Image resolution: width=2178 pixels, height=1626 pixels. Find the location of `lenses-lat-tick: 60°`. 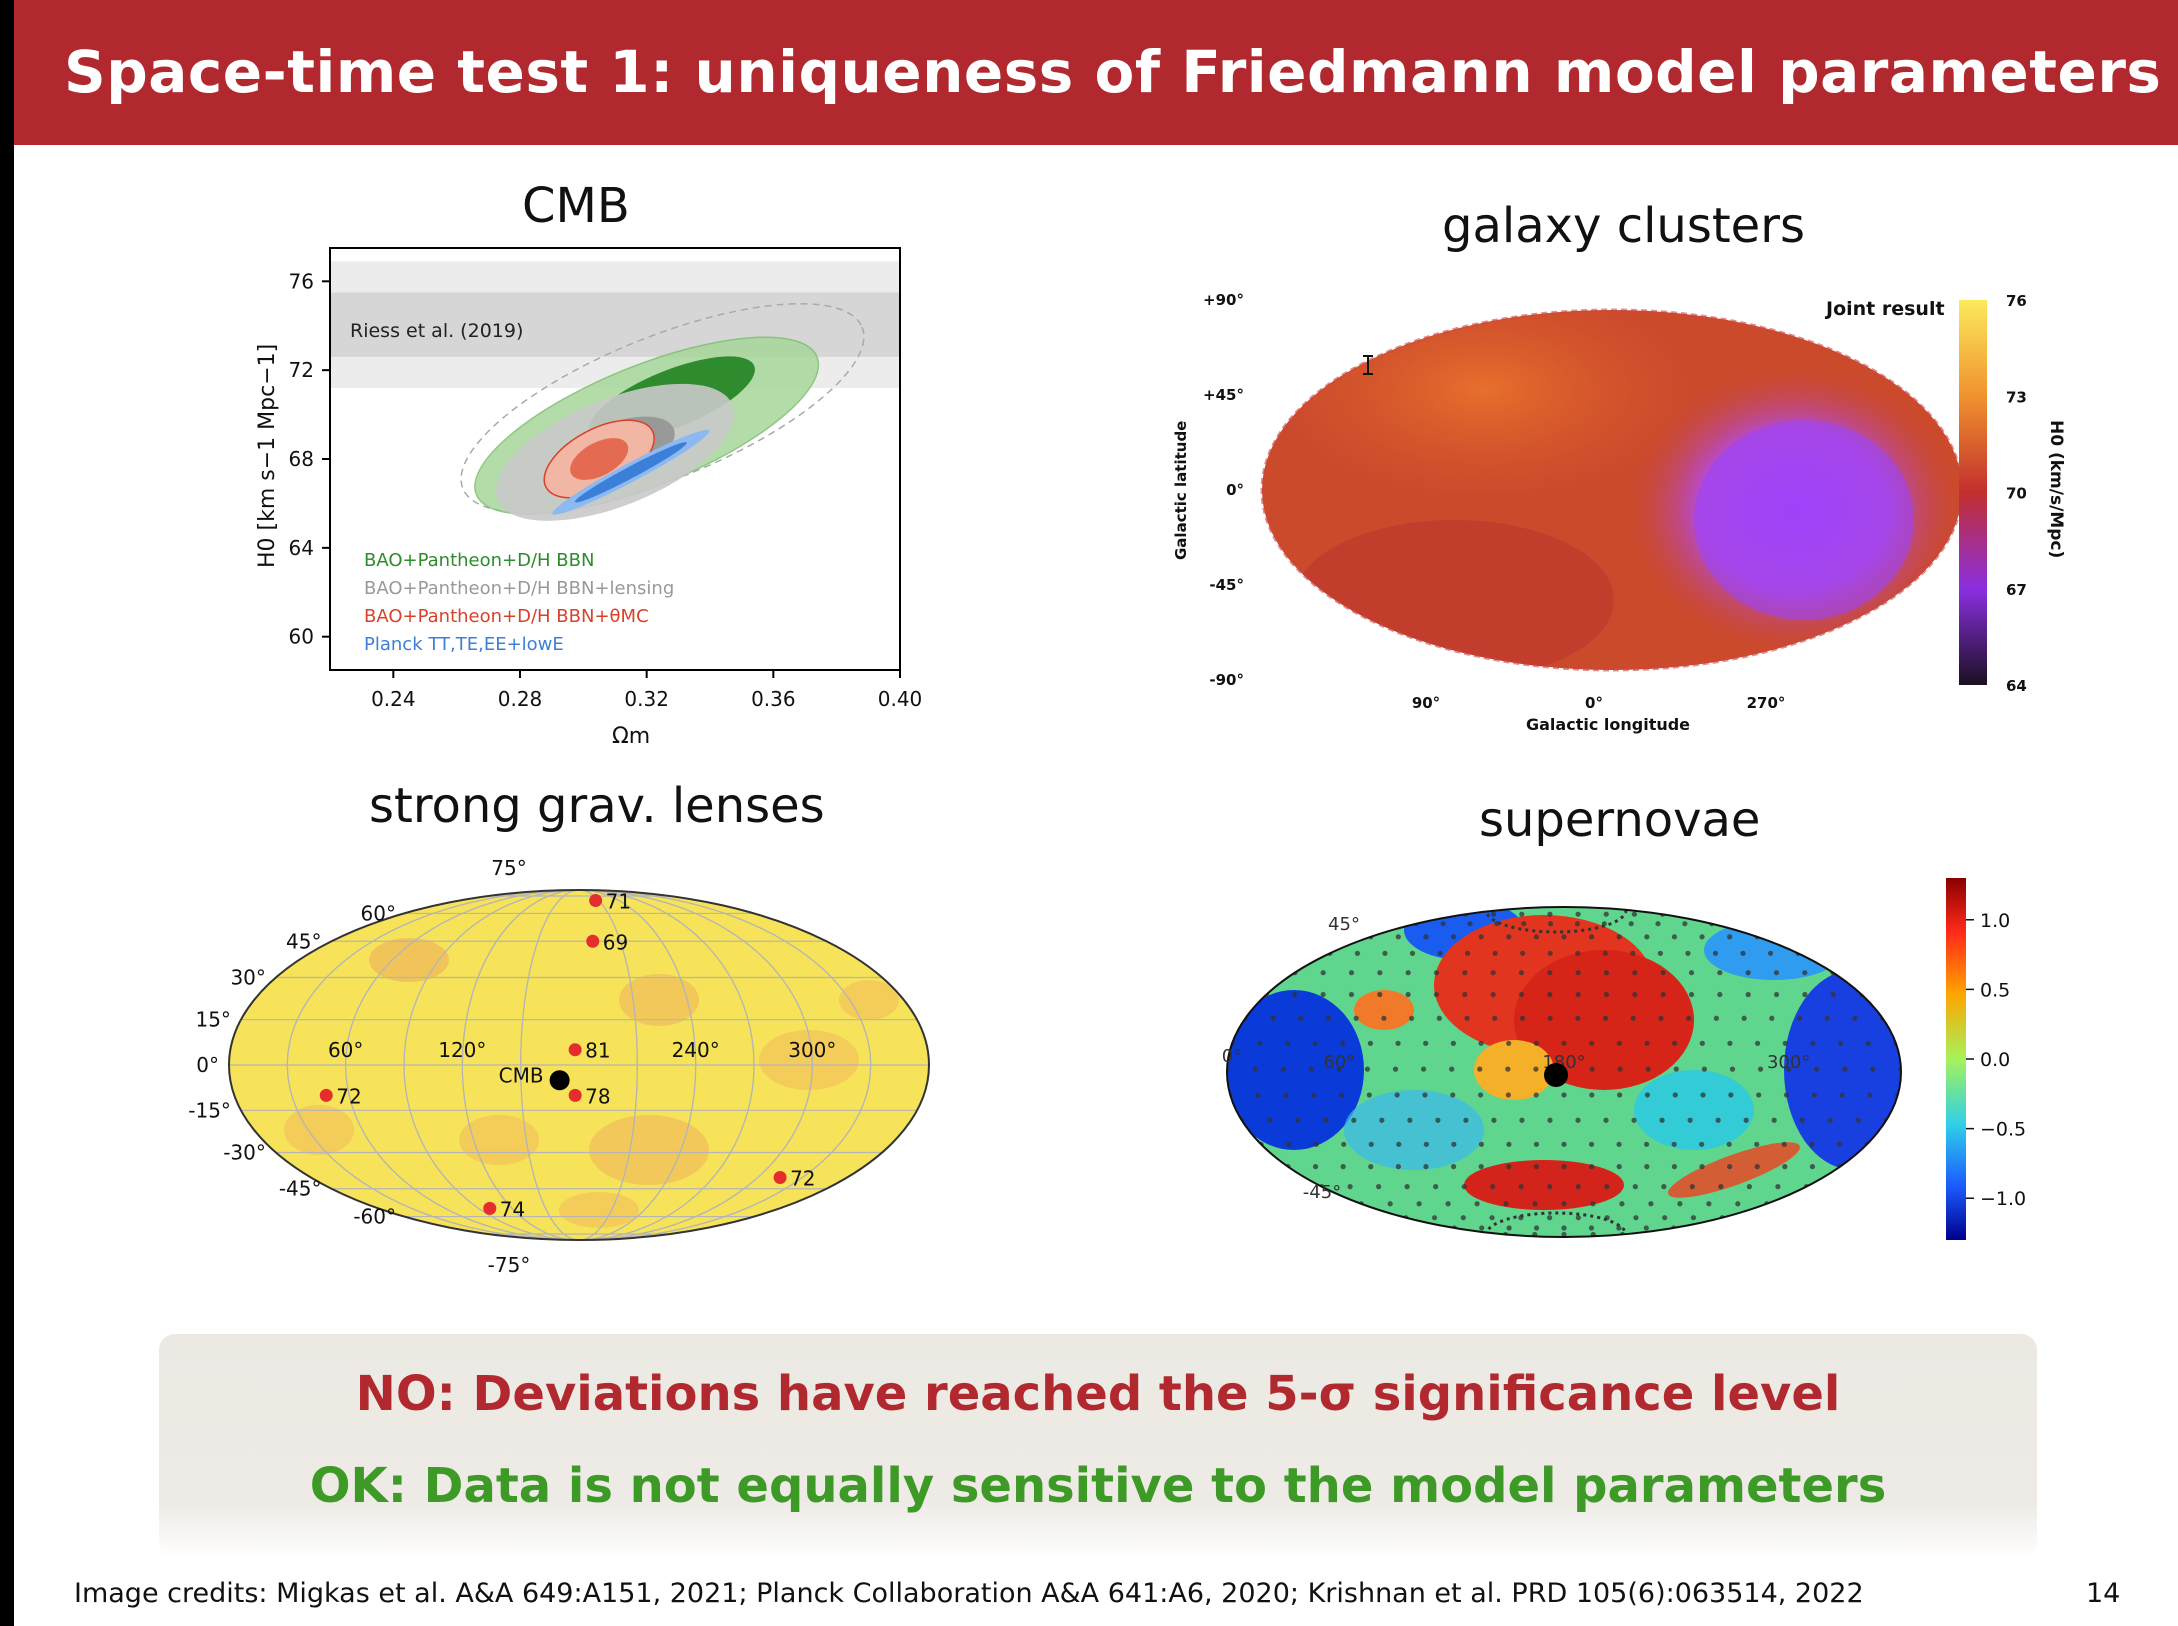

lenses-lat-tick: 60° is located at coordinates (378, 913).